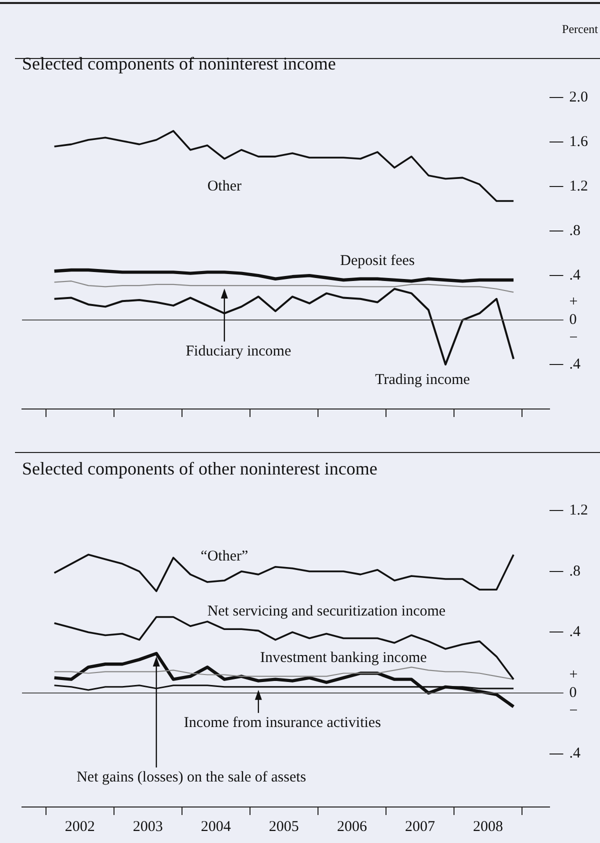 This screenshot has width=600, height=843. What do you see at coordinates (326, 612) in the screenshot?
I see `series-label: Net servicing and securitization income` at bounding box center [326, 612].